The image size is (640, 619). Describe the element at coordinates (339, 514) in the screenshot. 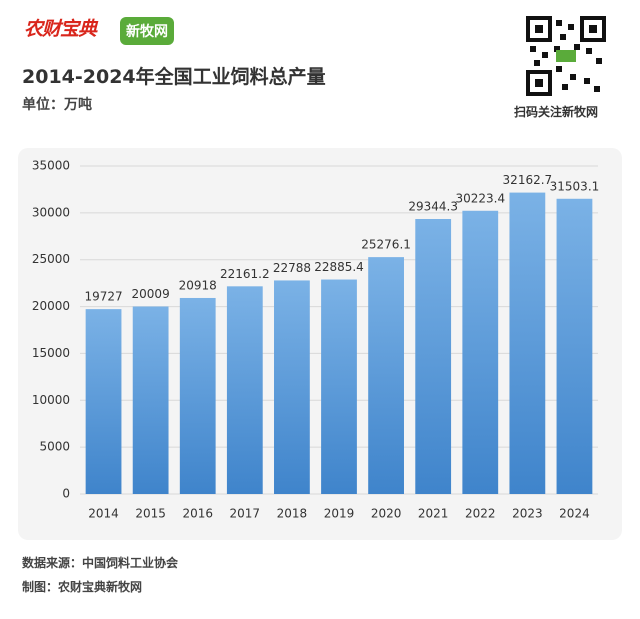

I see `x-tick-label: 2019` at that location.